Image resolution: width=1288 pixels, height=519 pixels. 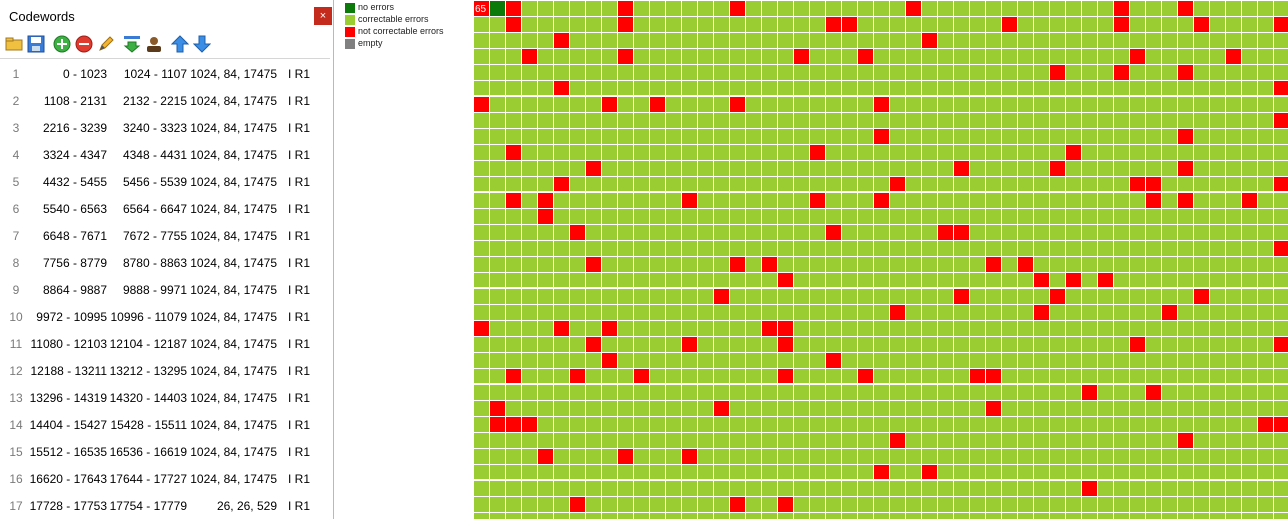 What do you see at coordinates (14, 44) in the screenshot?
I see `open-folder-icon` at bounding box center [14, 44].